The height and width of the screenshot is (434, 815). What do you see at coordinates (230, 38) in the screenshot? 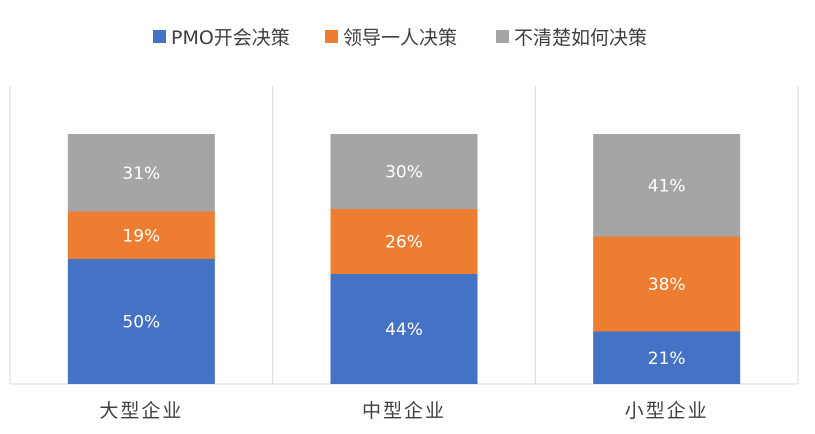
I see `legend-label: PMO开会决策` at bounding box center [230, 38].